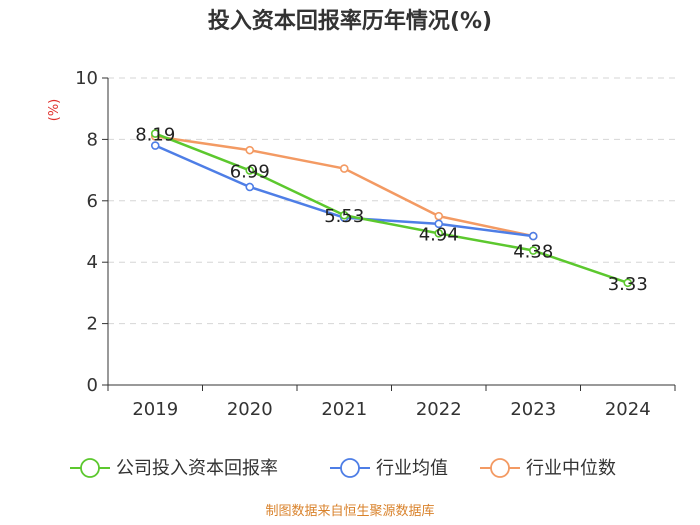  I want to click on x-tick-label: 2020, so click(250, 409).